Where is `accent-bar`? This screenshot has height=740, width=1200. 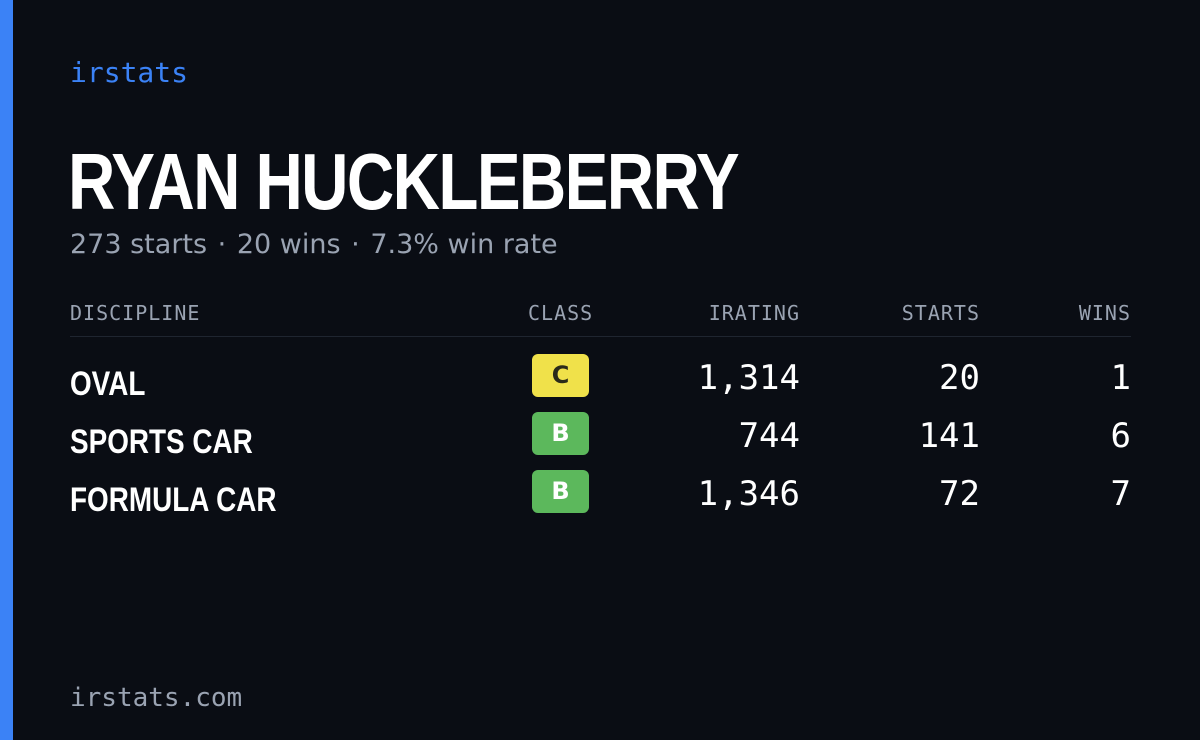
accent-bar is located at coordinates (6, 370).